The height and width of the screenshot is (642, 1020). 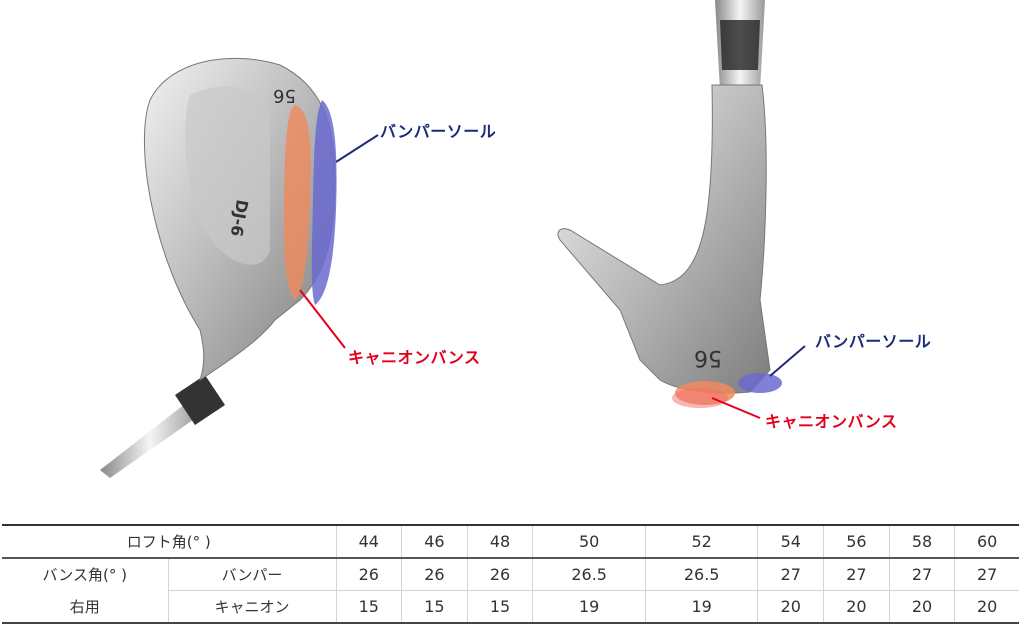 What do you see at coordinates (414, 357) in the screenshot?
I see `left-canyon-bounce-label: キャニオンバンス` at bounding box center [414, 357].